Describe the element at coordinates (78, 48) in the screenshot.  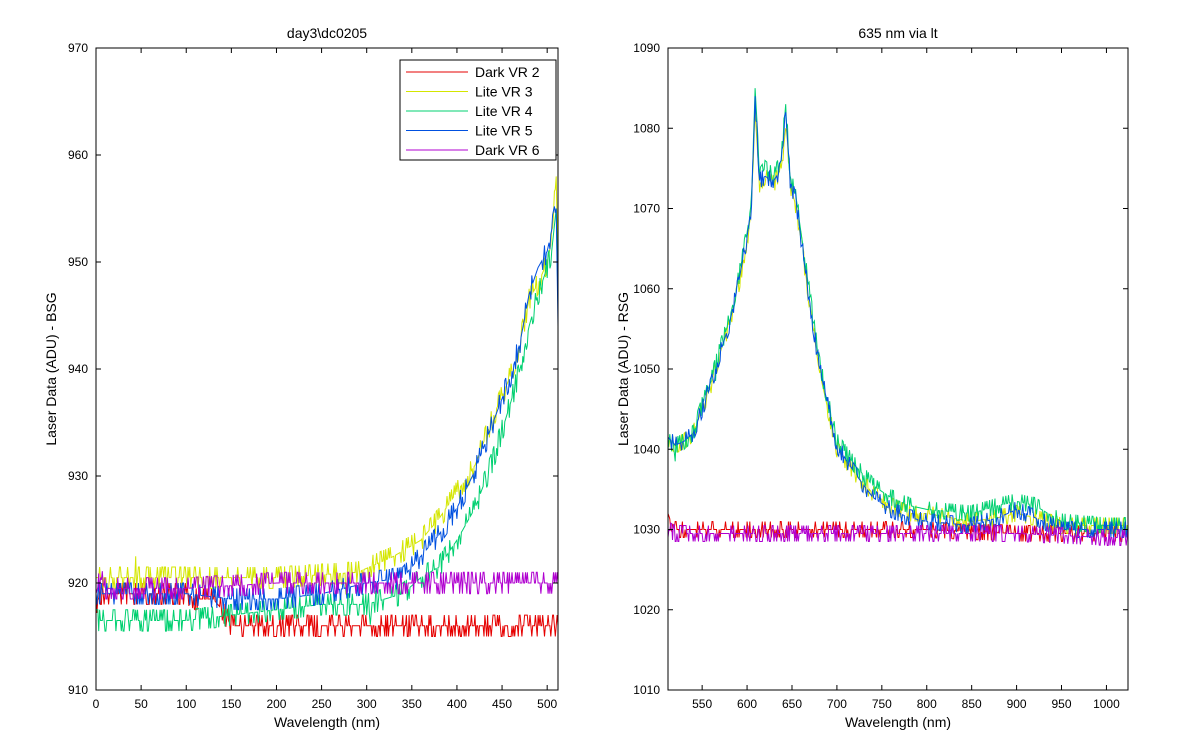
I see `left-y-tick-label: 970` at that location.